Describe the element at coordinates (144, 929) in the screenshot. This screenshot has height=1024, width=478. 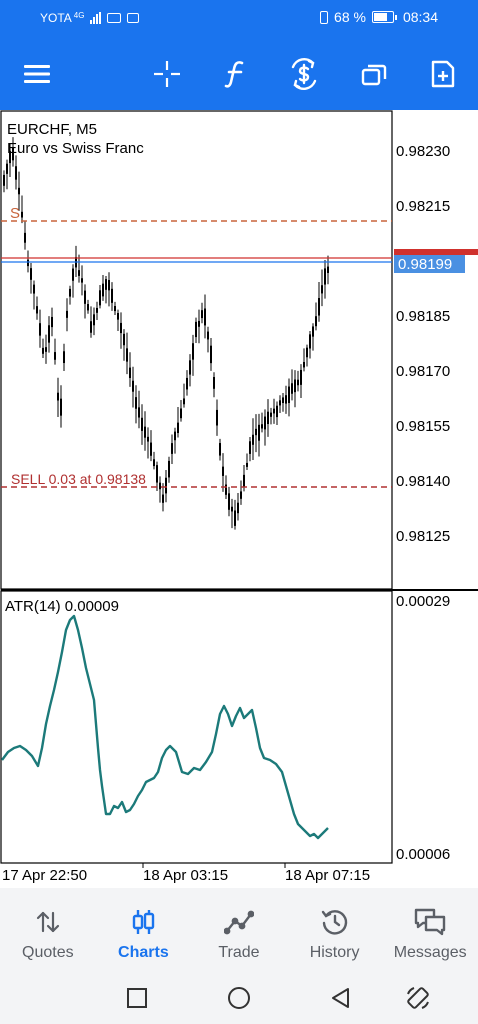
I see `nav-charts: Charts` at that location.